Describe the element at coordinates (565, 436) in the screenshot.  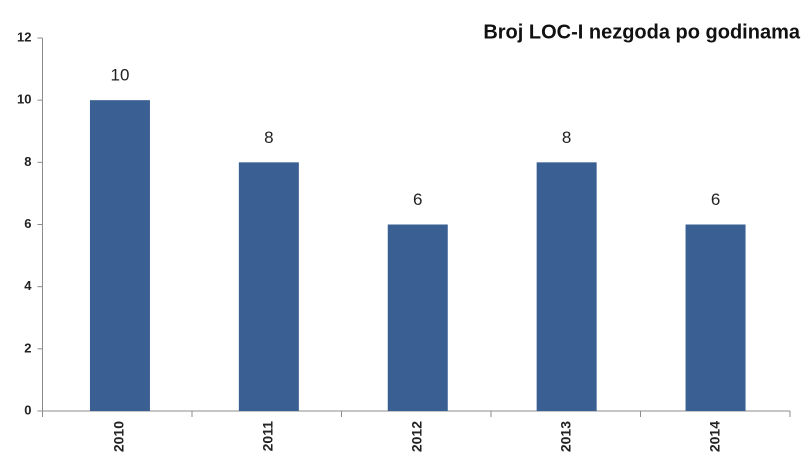
I see `x-tick-label: 2013` at that location.